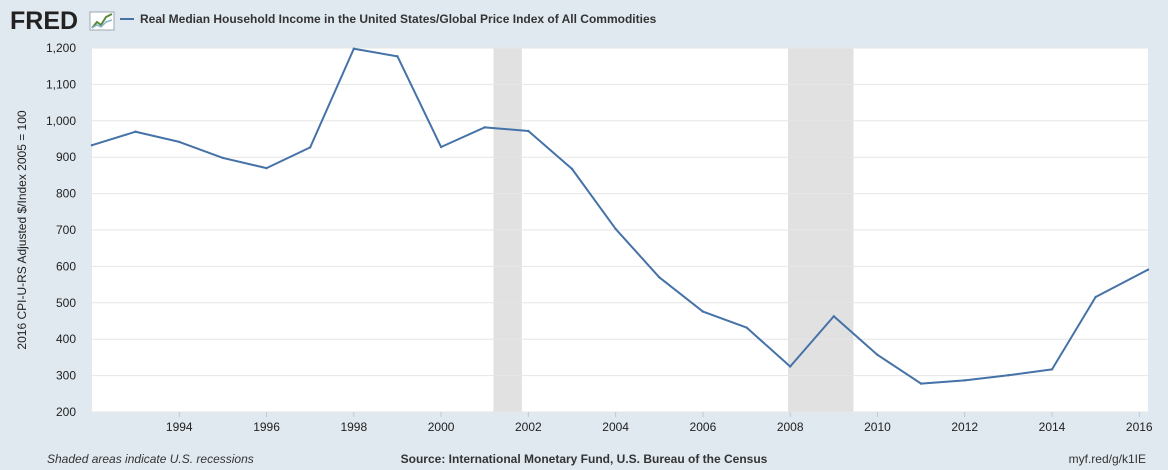 This screenshot has height=470, width=1168. Describe the element at coordinates (266, 427) in the screenshot. I see `x-tick-label: 1996` at that location.